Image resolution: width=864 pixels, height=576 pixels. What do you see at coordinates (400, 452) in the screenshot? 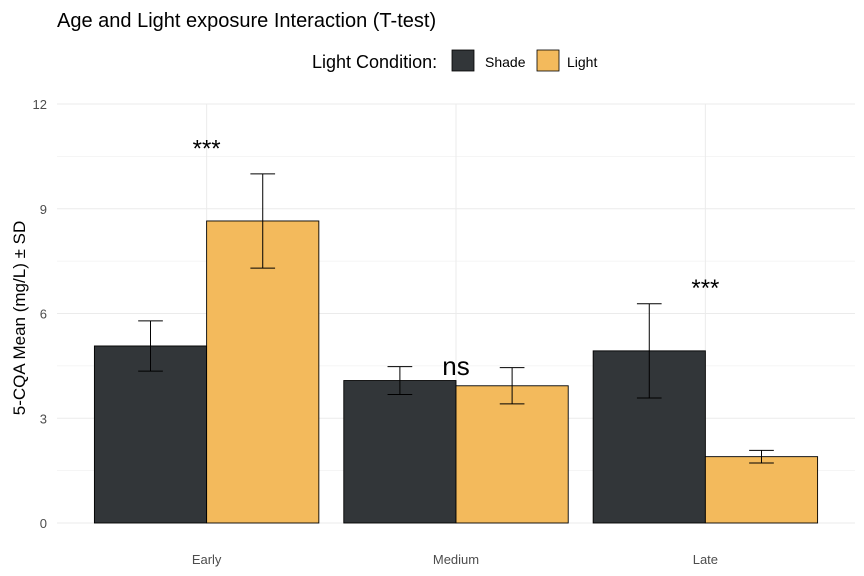
I see `bar-shade-medium` at bounding box center [400, 452].